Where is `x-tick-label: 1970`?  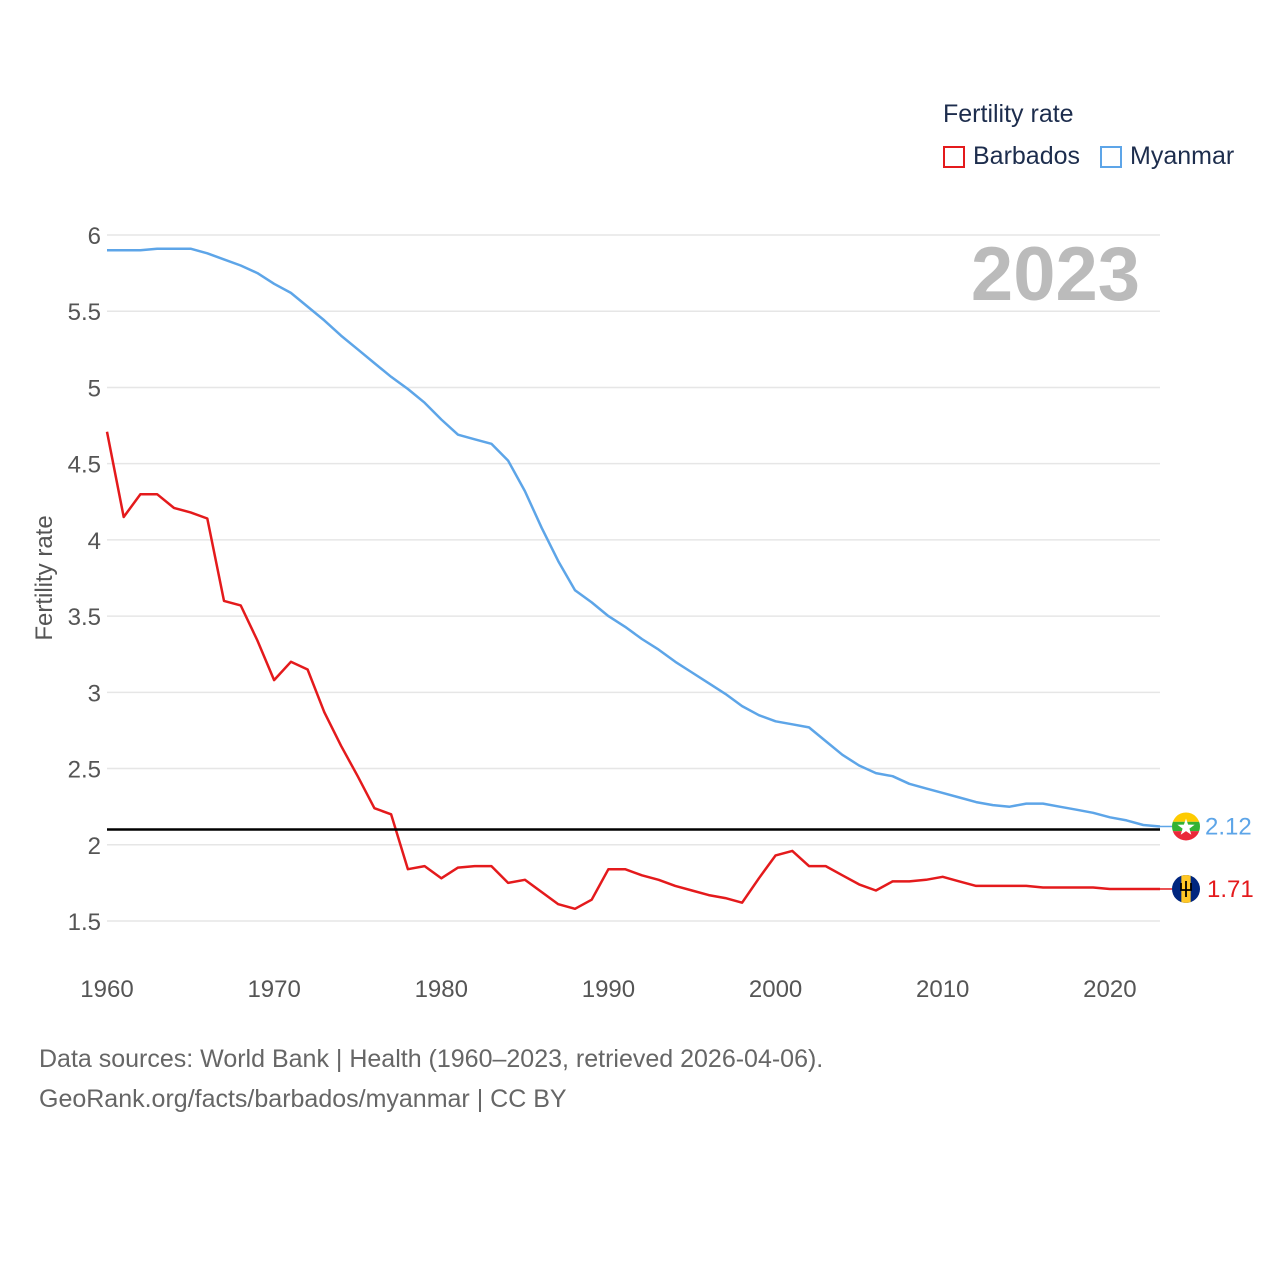 x-tick-label: 1970 is located at coordinates (273, 989).